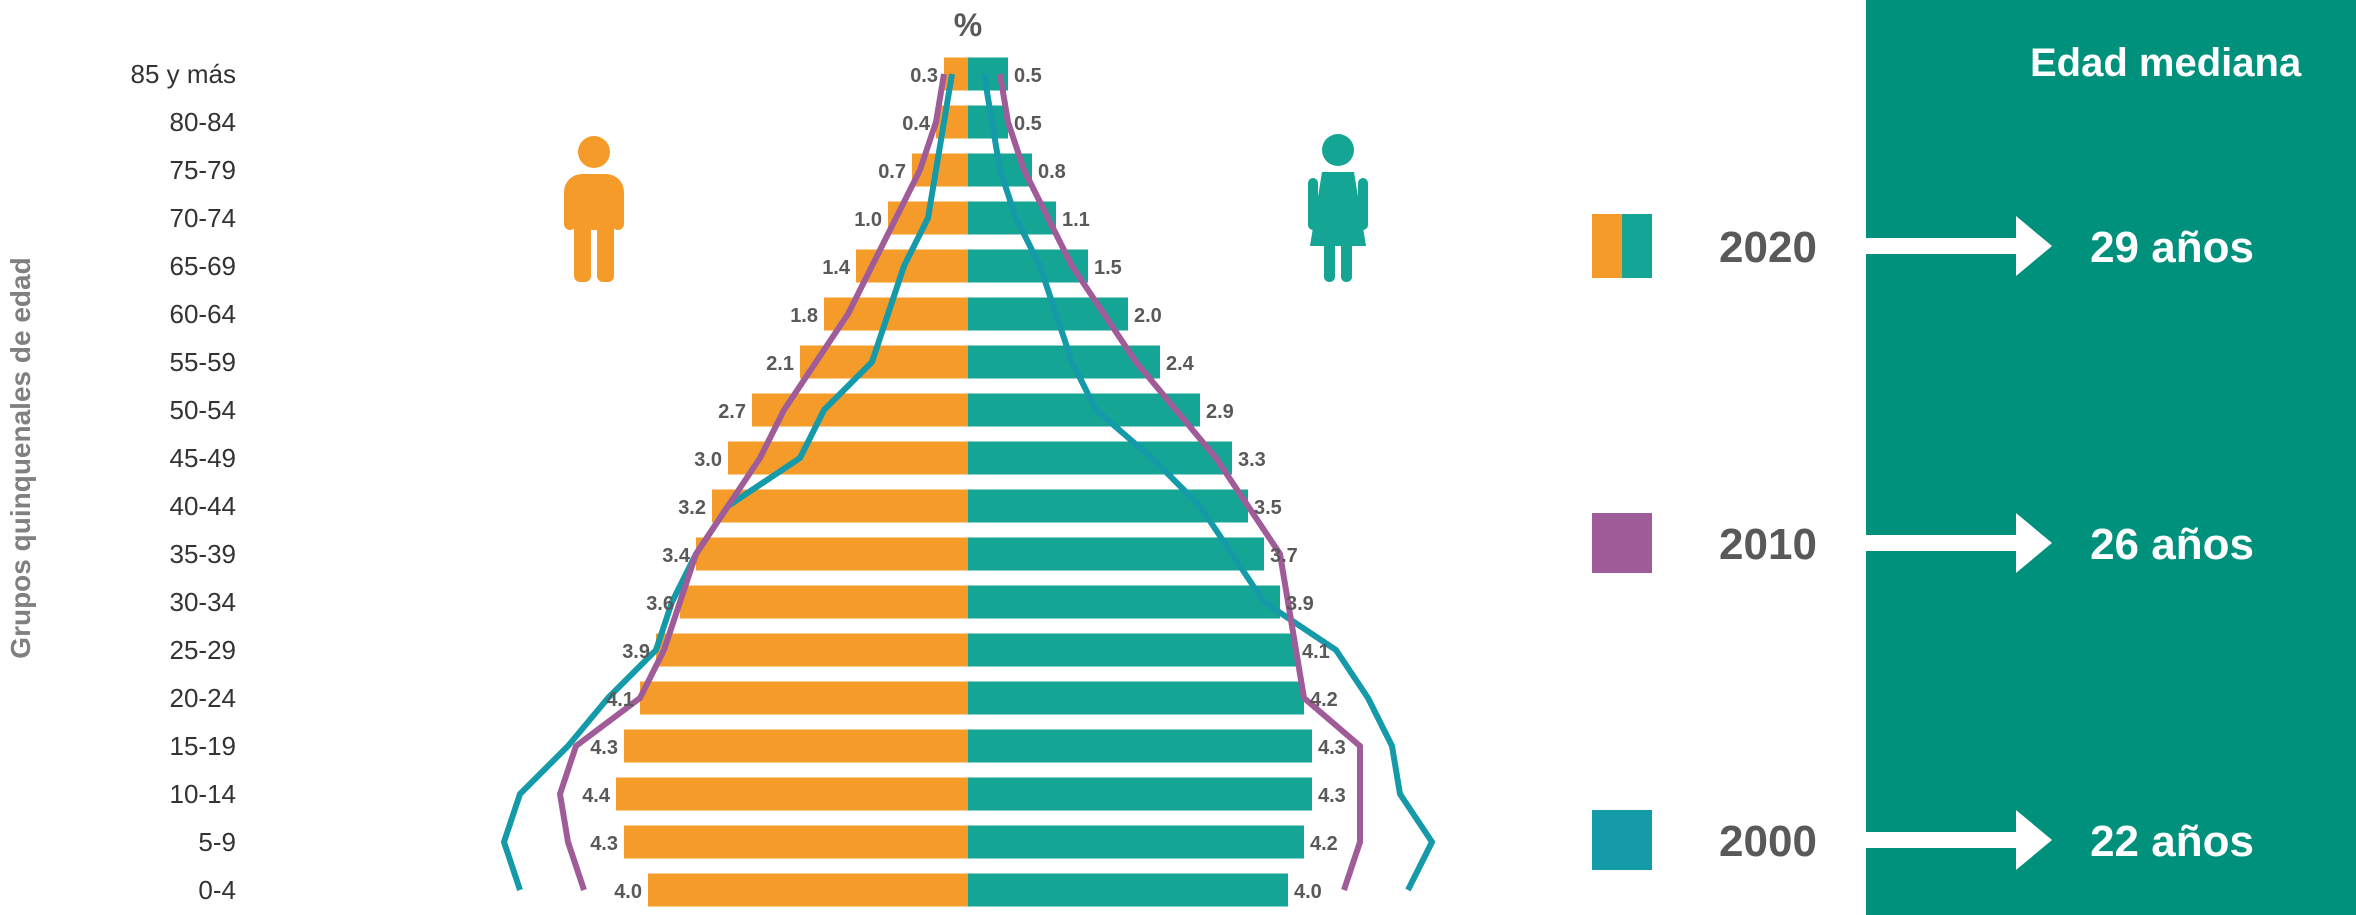 The width and height of the screenshot is (2356, 915). I want to click on value-label-men: 1.0, so click(868, 220).